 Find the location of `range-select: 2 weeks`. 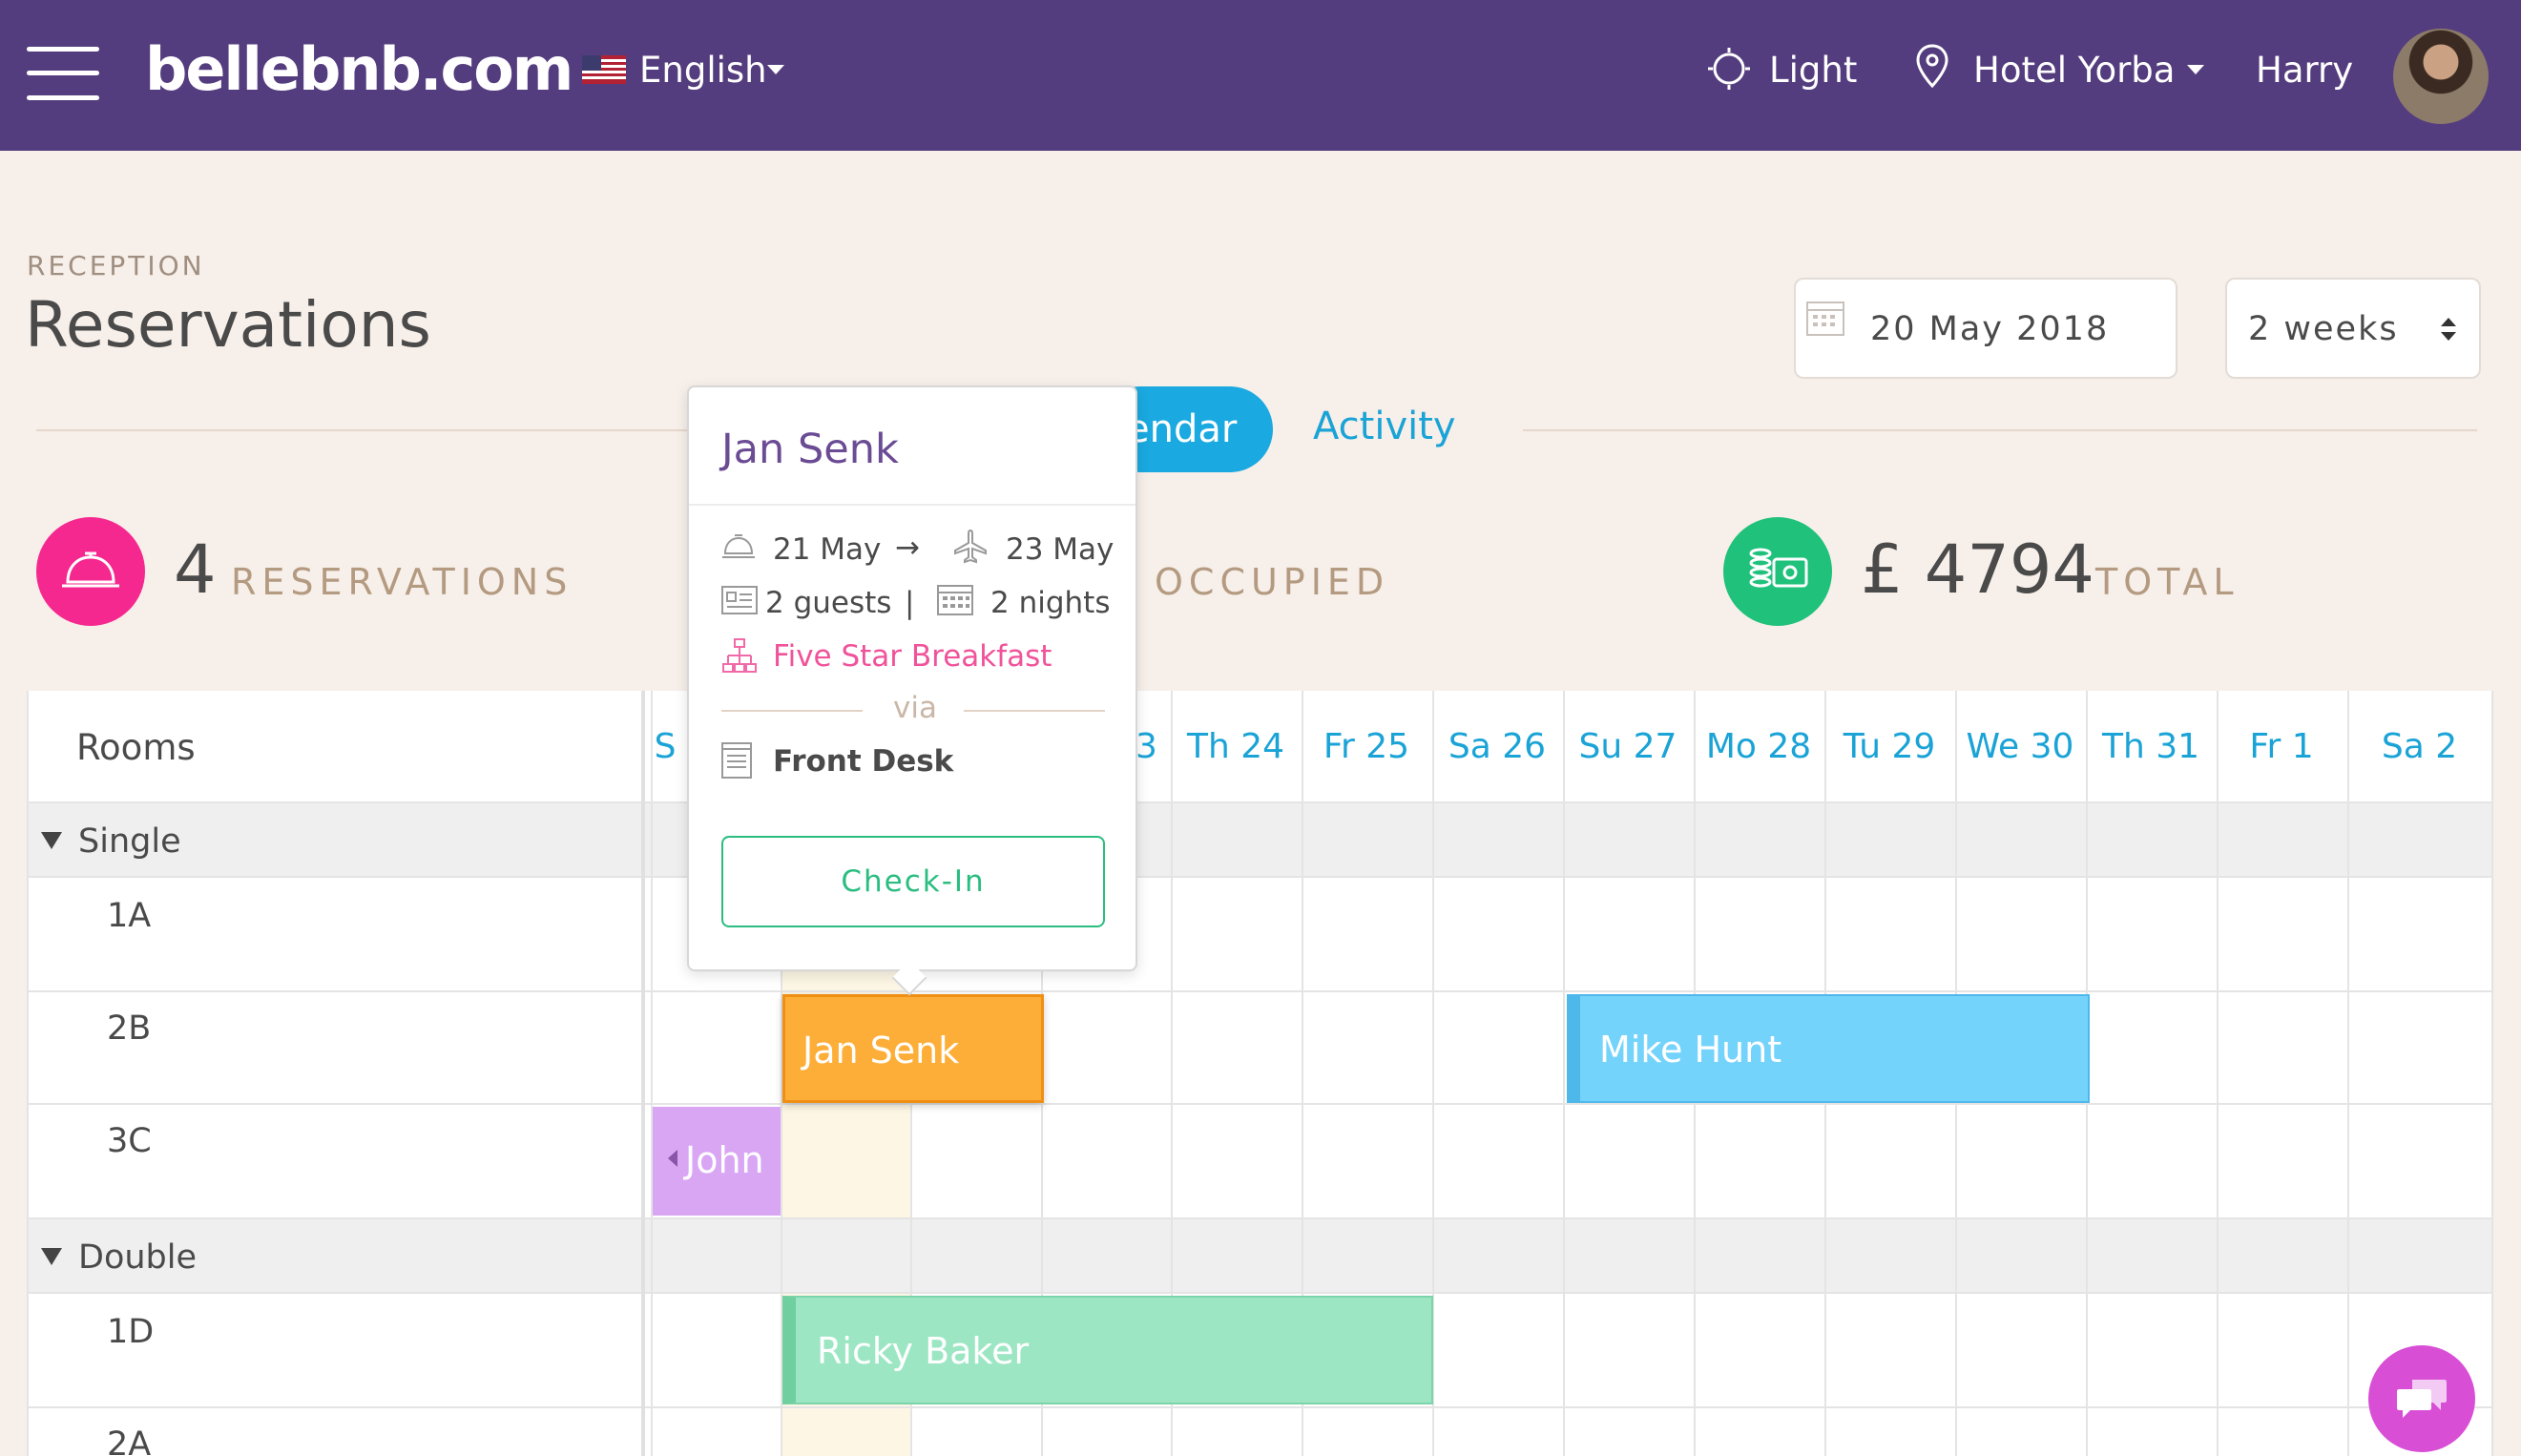

range-select: 2 weeks is located at coordinates (2353, 328).